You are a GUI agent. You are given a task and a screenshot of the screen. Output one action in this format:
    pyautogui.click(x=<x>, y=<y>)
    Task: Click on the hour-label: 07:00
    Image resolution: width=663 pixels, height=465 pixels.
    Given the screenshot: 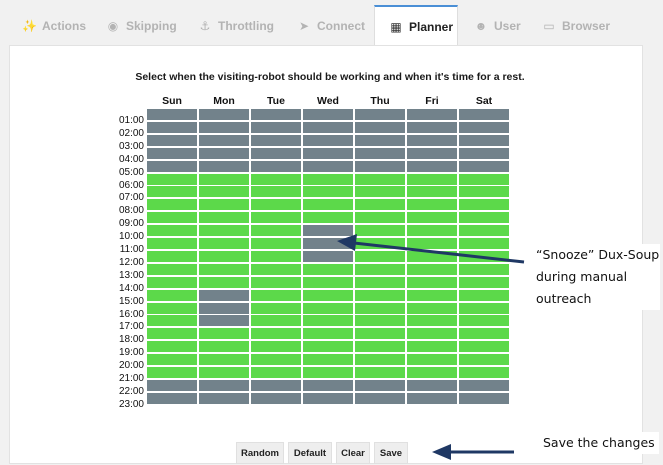 What is the action you would take?
    pyautogui.click(x=131, y=198)
    